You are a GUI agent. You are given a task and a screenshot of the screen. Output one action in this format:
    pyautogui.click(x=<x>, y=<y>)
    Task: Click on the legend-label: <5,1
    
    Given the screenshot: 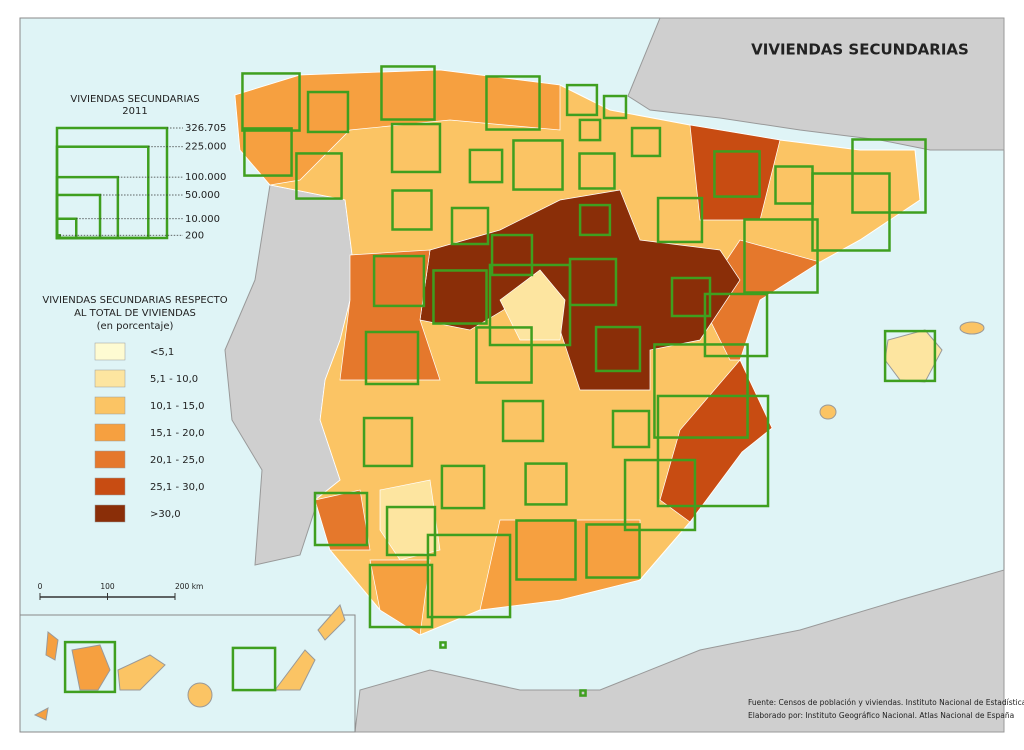 What is the action you would take?
    pyautogui.click(x=162, y=352)
    